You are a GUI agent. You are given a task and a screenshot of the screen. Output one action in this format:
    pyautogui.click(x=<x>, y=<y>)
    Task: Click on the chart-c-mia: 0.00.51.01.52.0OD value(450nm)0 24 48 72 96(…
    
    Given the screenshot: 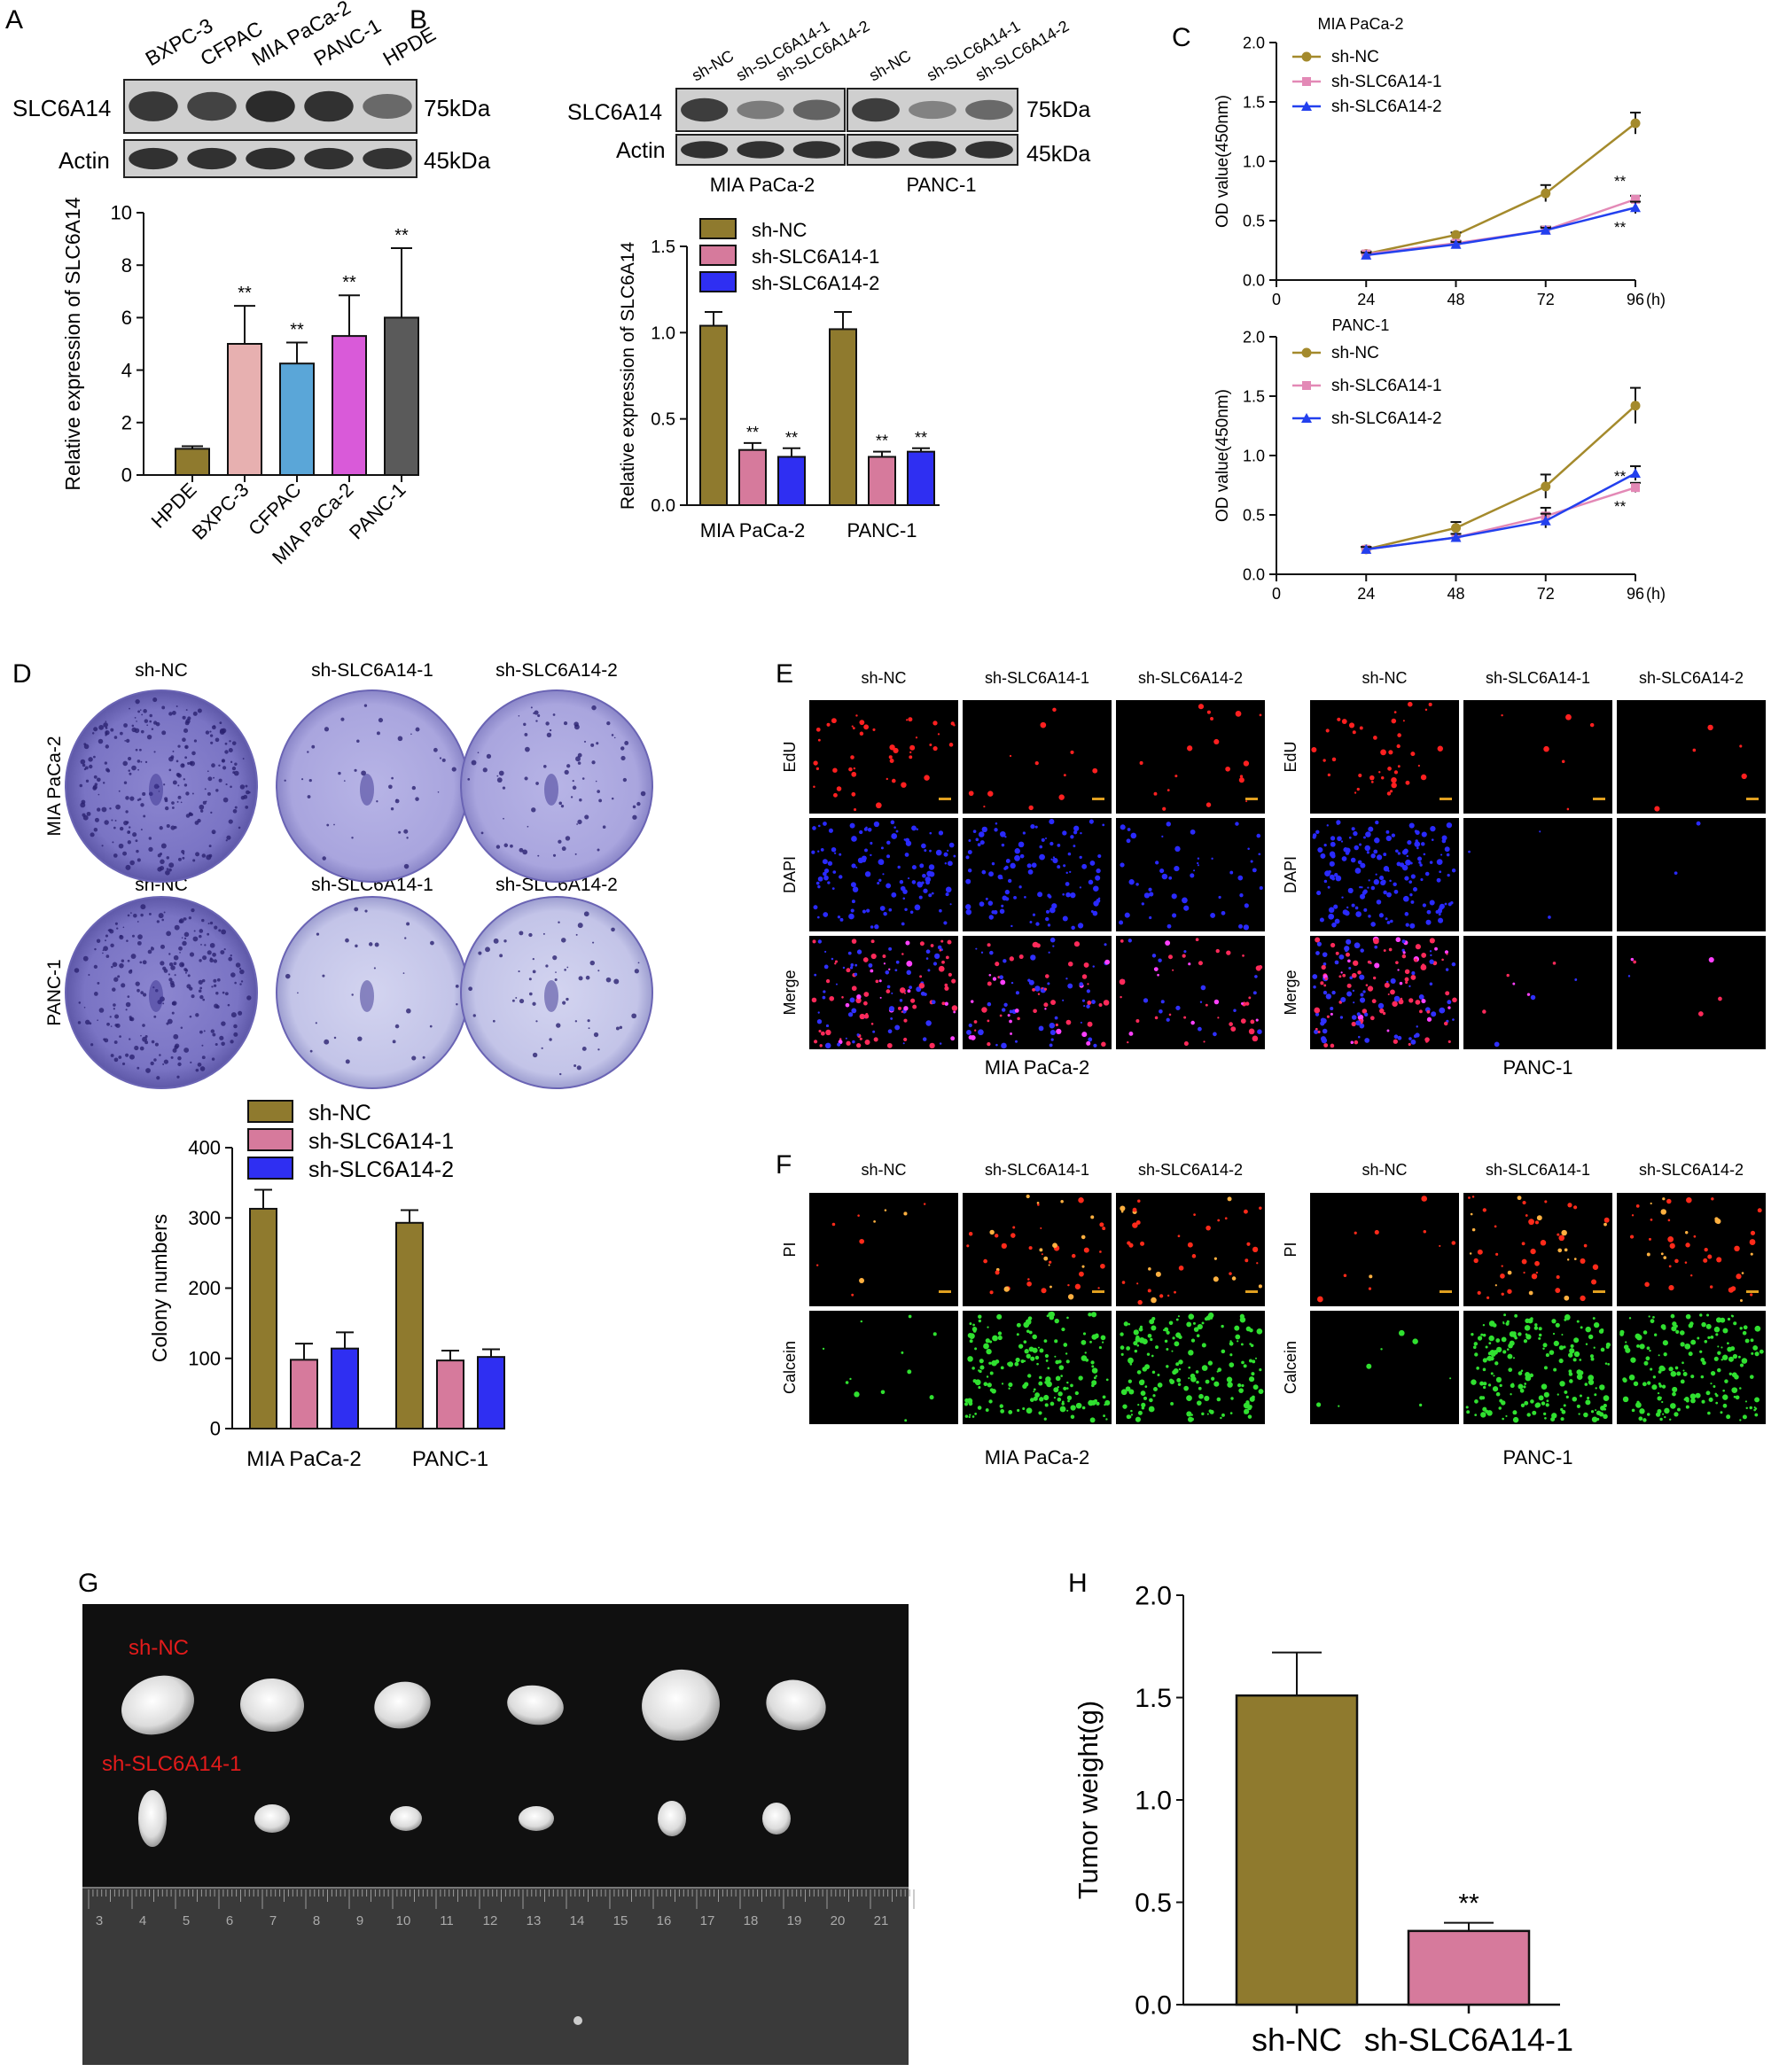 What is the action you would take?
    pyautogui.click(x=1439, y=161)
    